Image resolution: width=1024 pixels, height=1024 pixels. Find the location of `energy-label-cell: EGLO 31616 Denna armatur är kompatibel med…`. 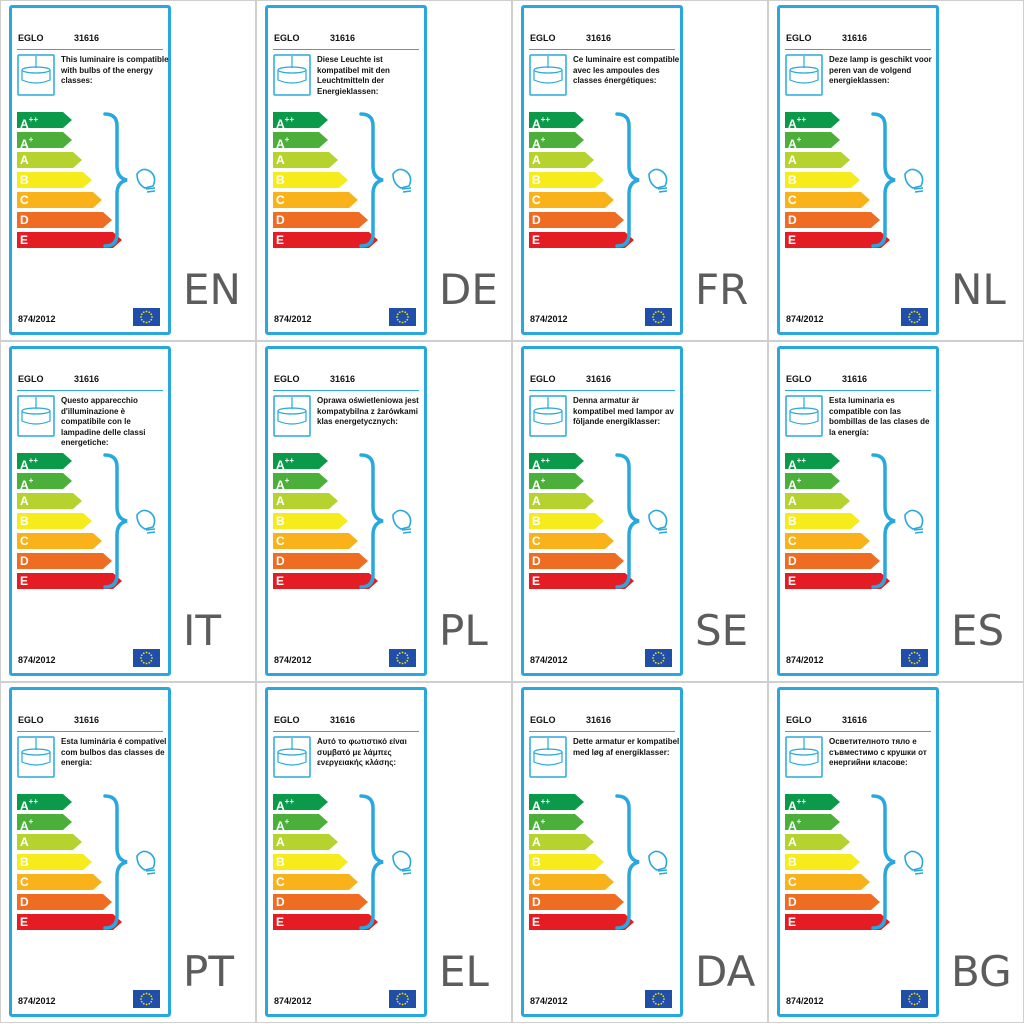

energy-label-cell: EGLO 31616 Denna armatur är kompatibel med… is located at coordinates (640, 511).